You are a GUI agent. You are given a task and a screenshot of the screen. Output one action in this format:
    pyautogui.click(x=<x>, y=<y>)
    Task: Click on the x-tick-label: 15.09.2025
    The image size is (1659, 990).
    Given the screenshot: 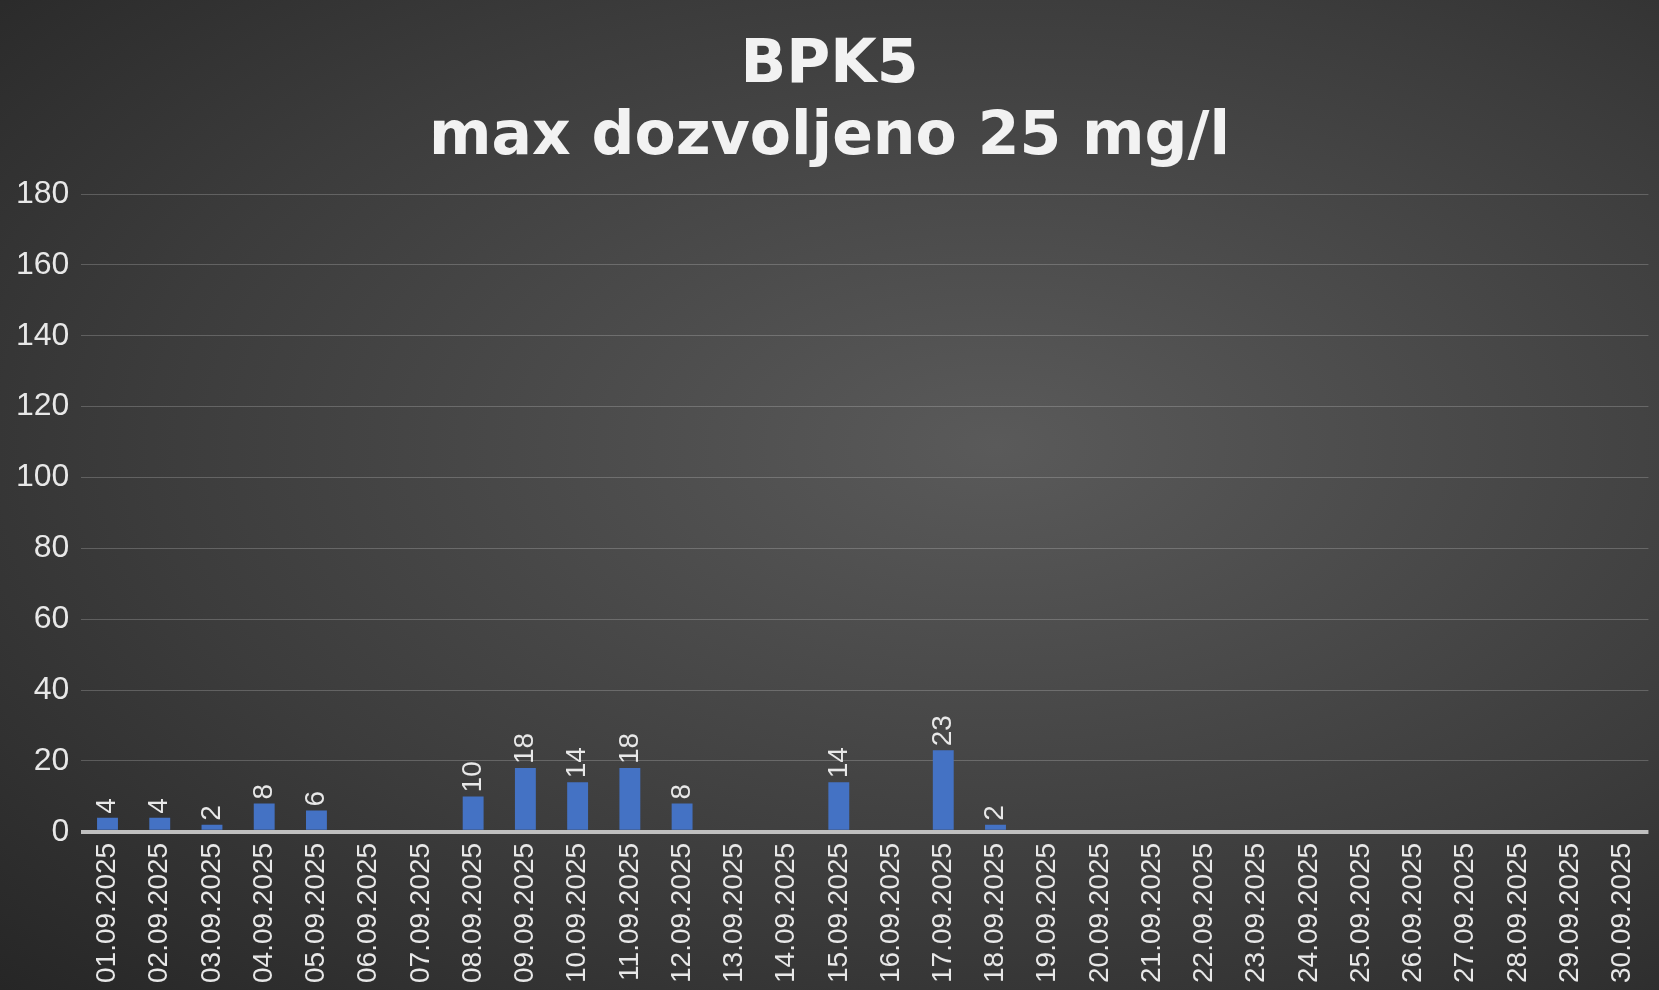 What is the action you would take?
    pyautogui.click(x=837, y=912)
    